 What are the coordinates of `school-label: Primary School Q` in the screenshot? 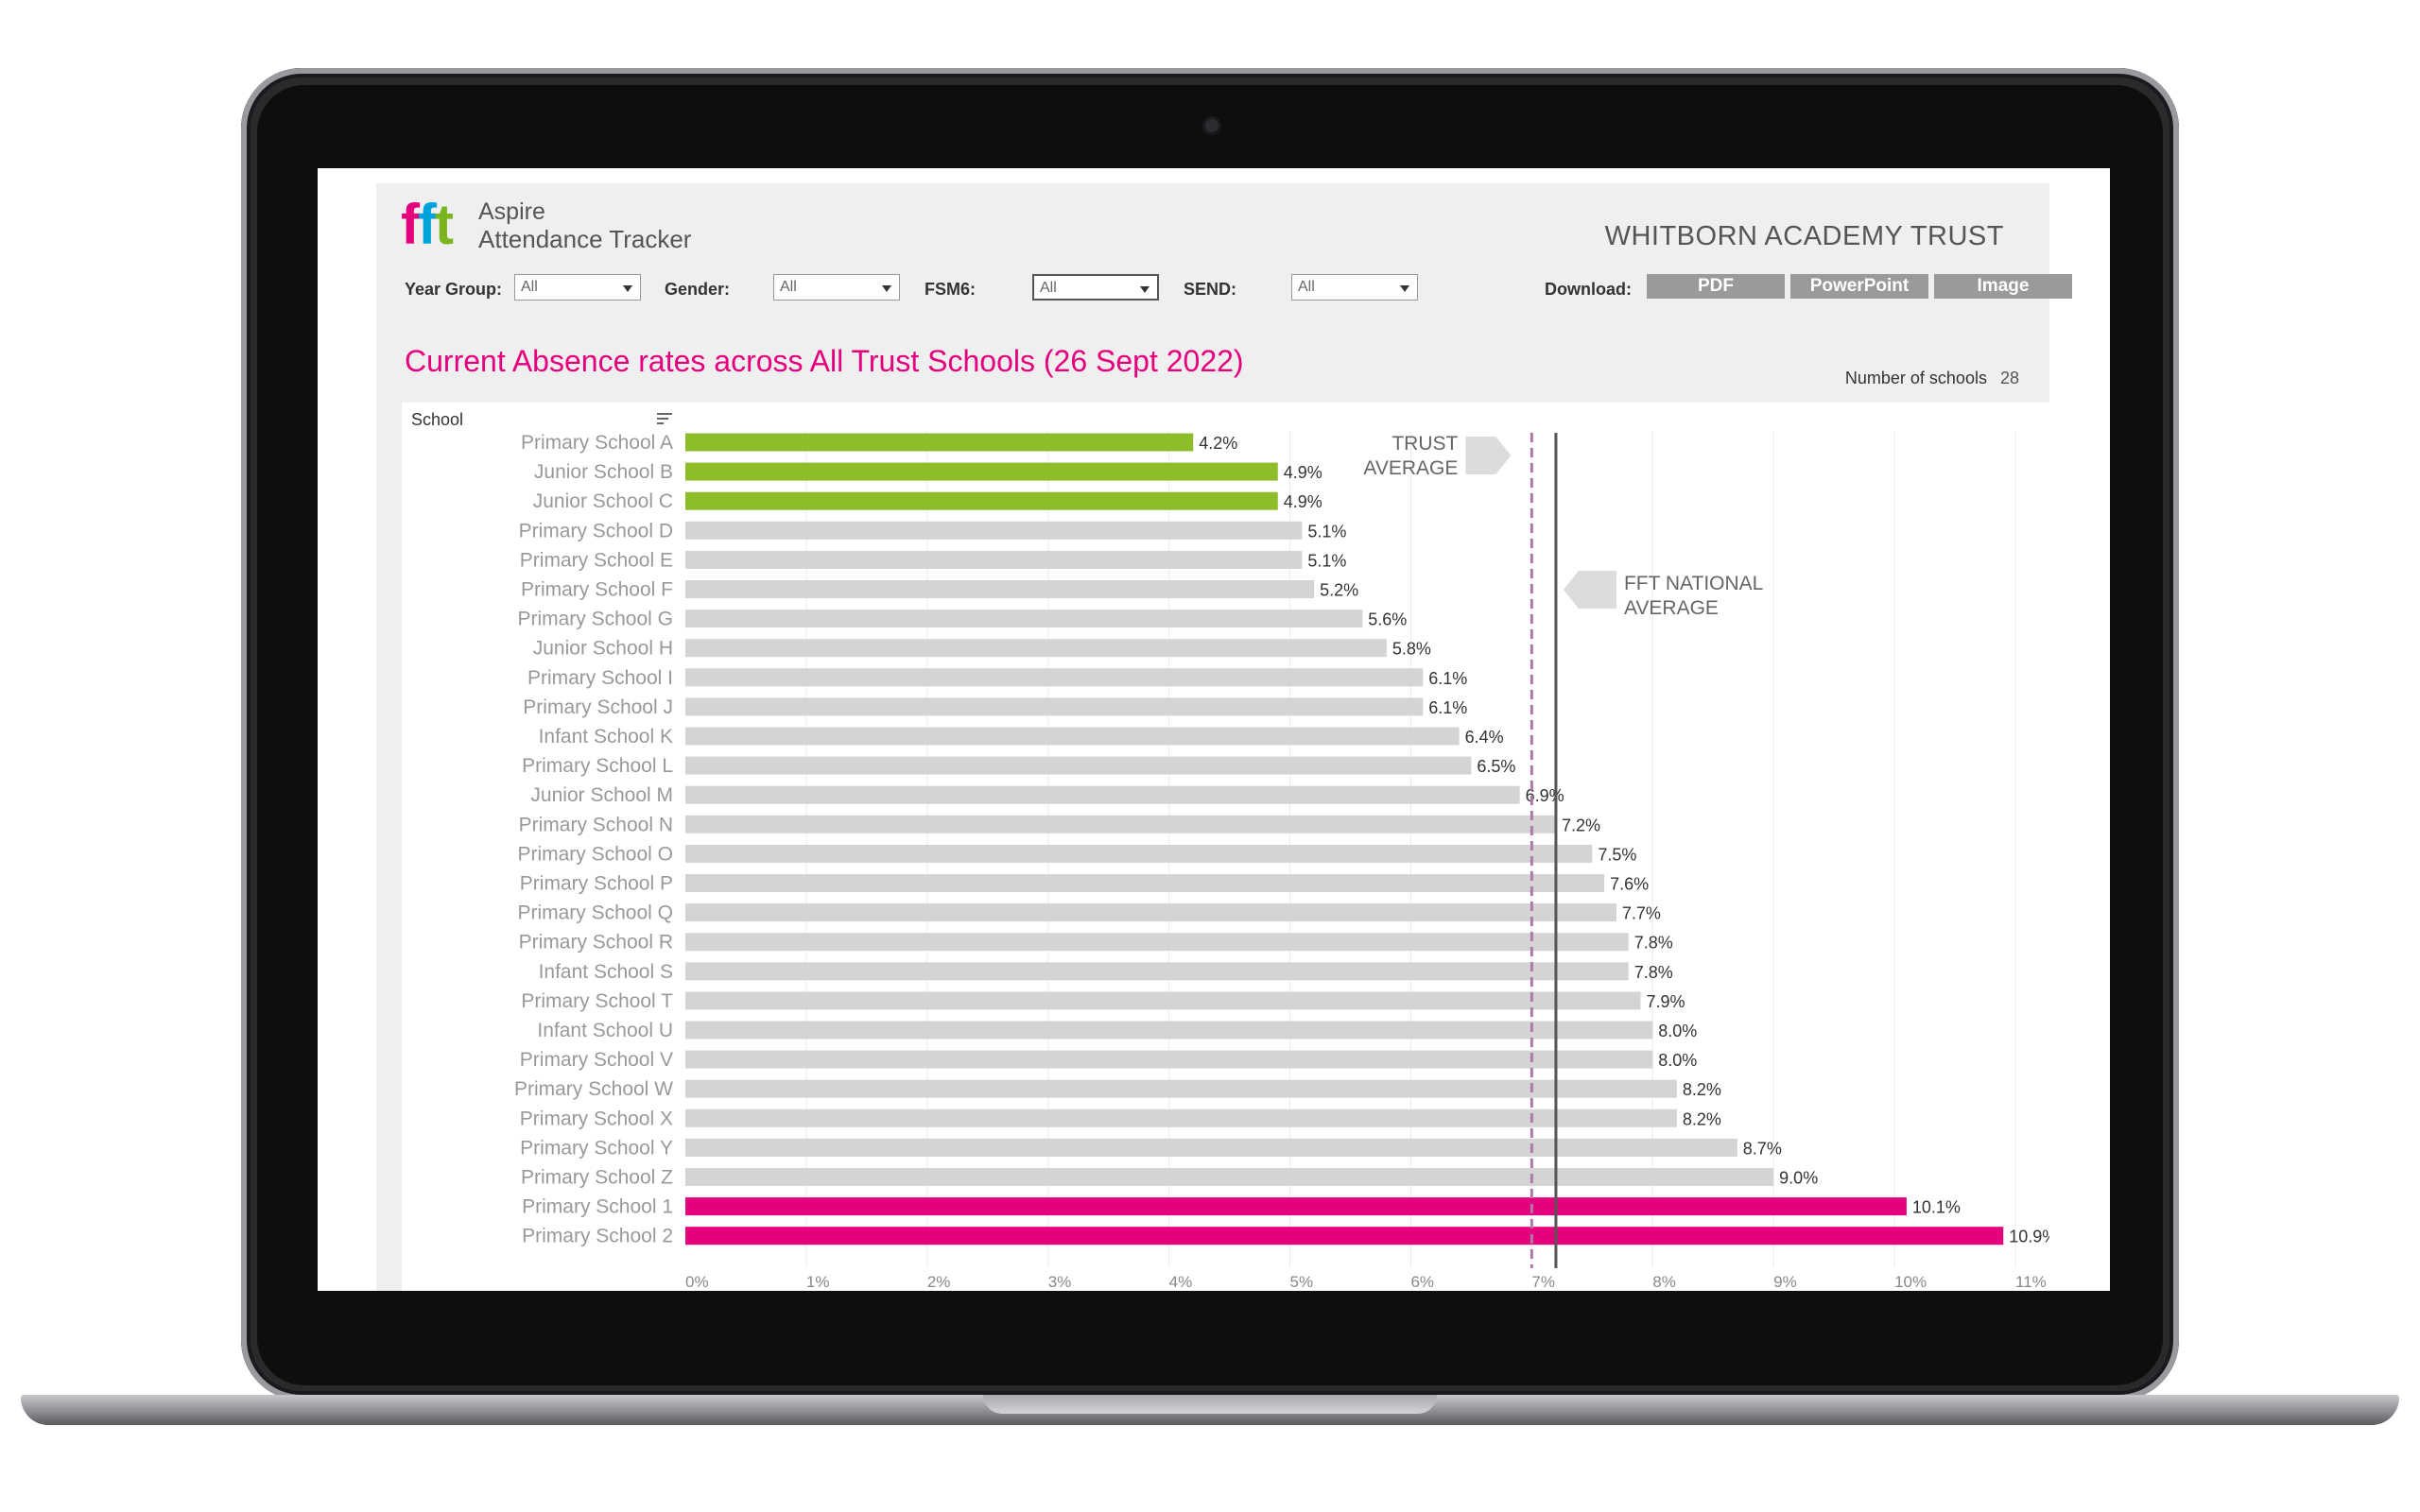 It's located at (595, 913).